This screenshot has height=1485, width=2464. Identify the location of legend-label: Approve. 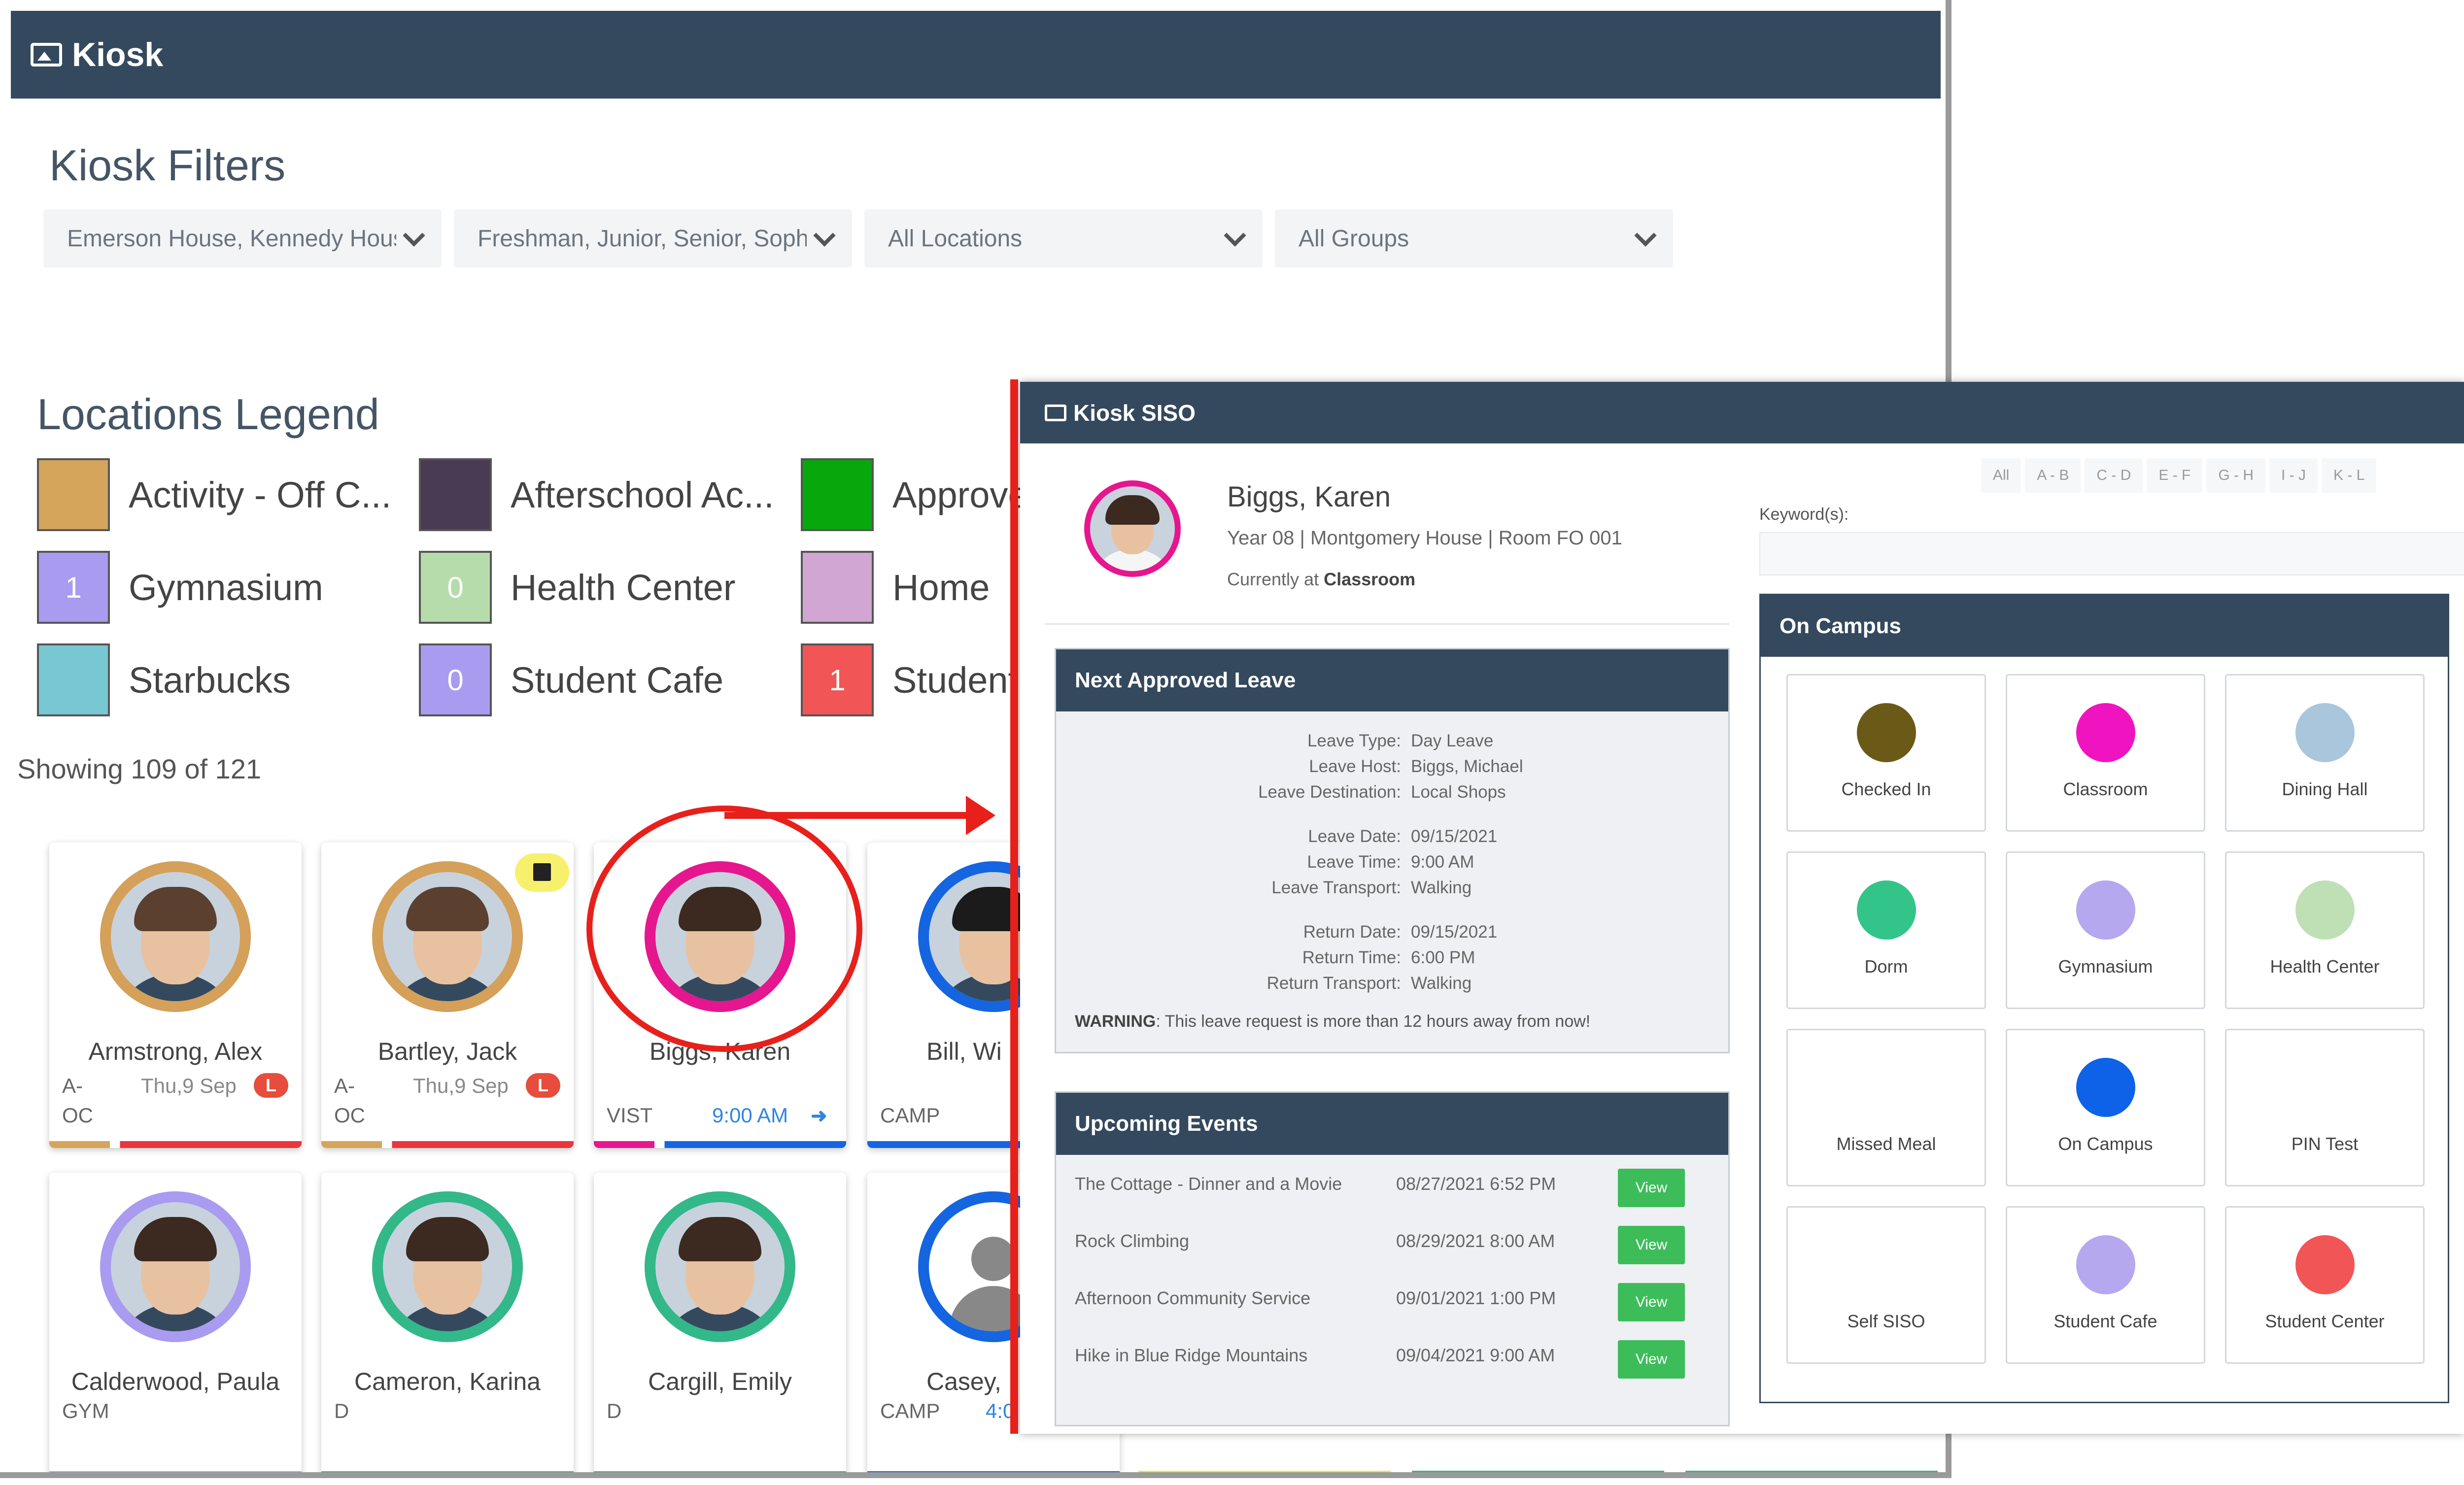
(960, 495).